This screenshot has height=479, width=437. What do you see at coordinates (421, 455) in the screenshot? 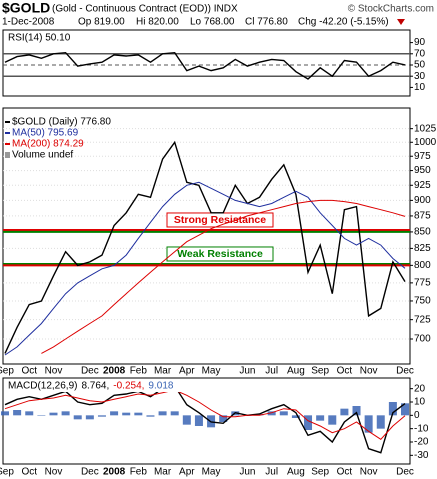
I see `y-tick-label: -30` at bounding box center [421, 455].